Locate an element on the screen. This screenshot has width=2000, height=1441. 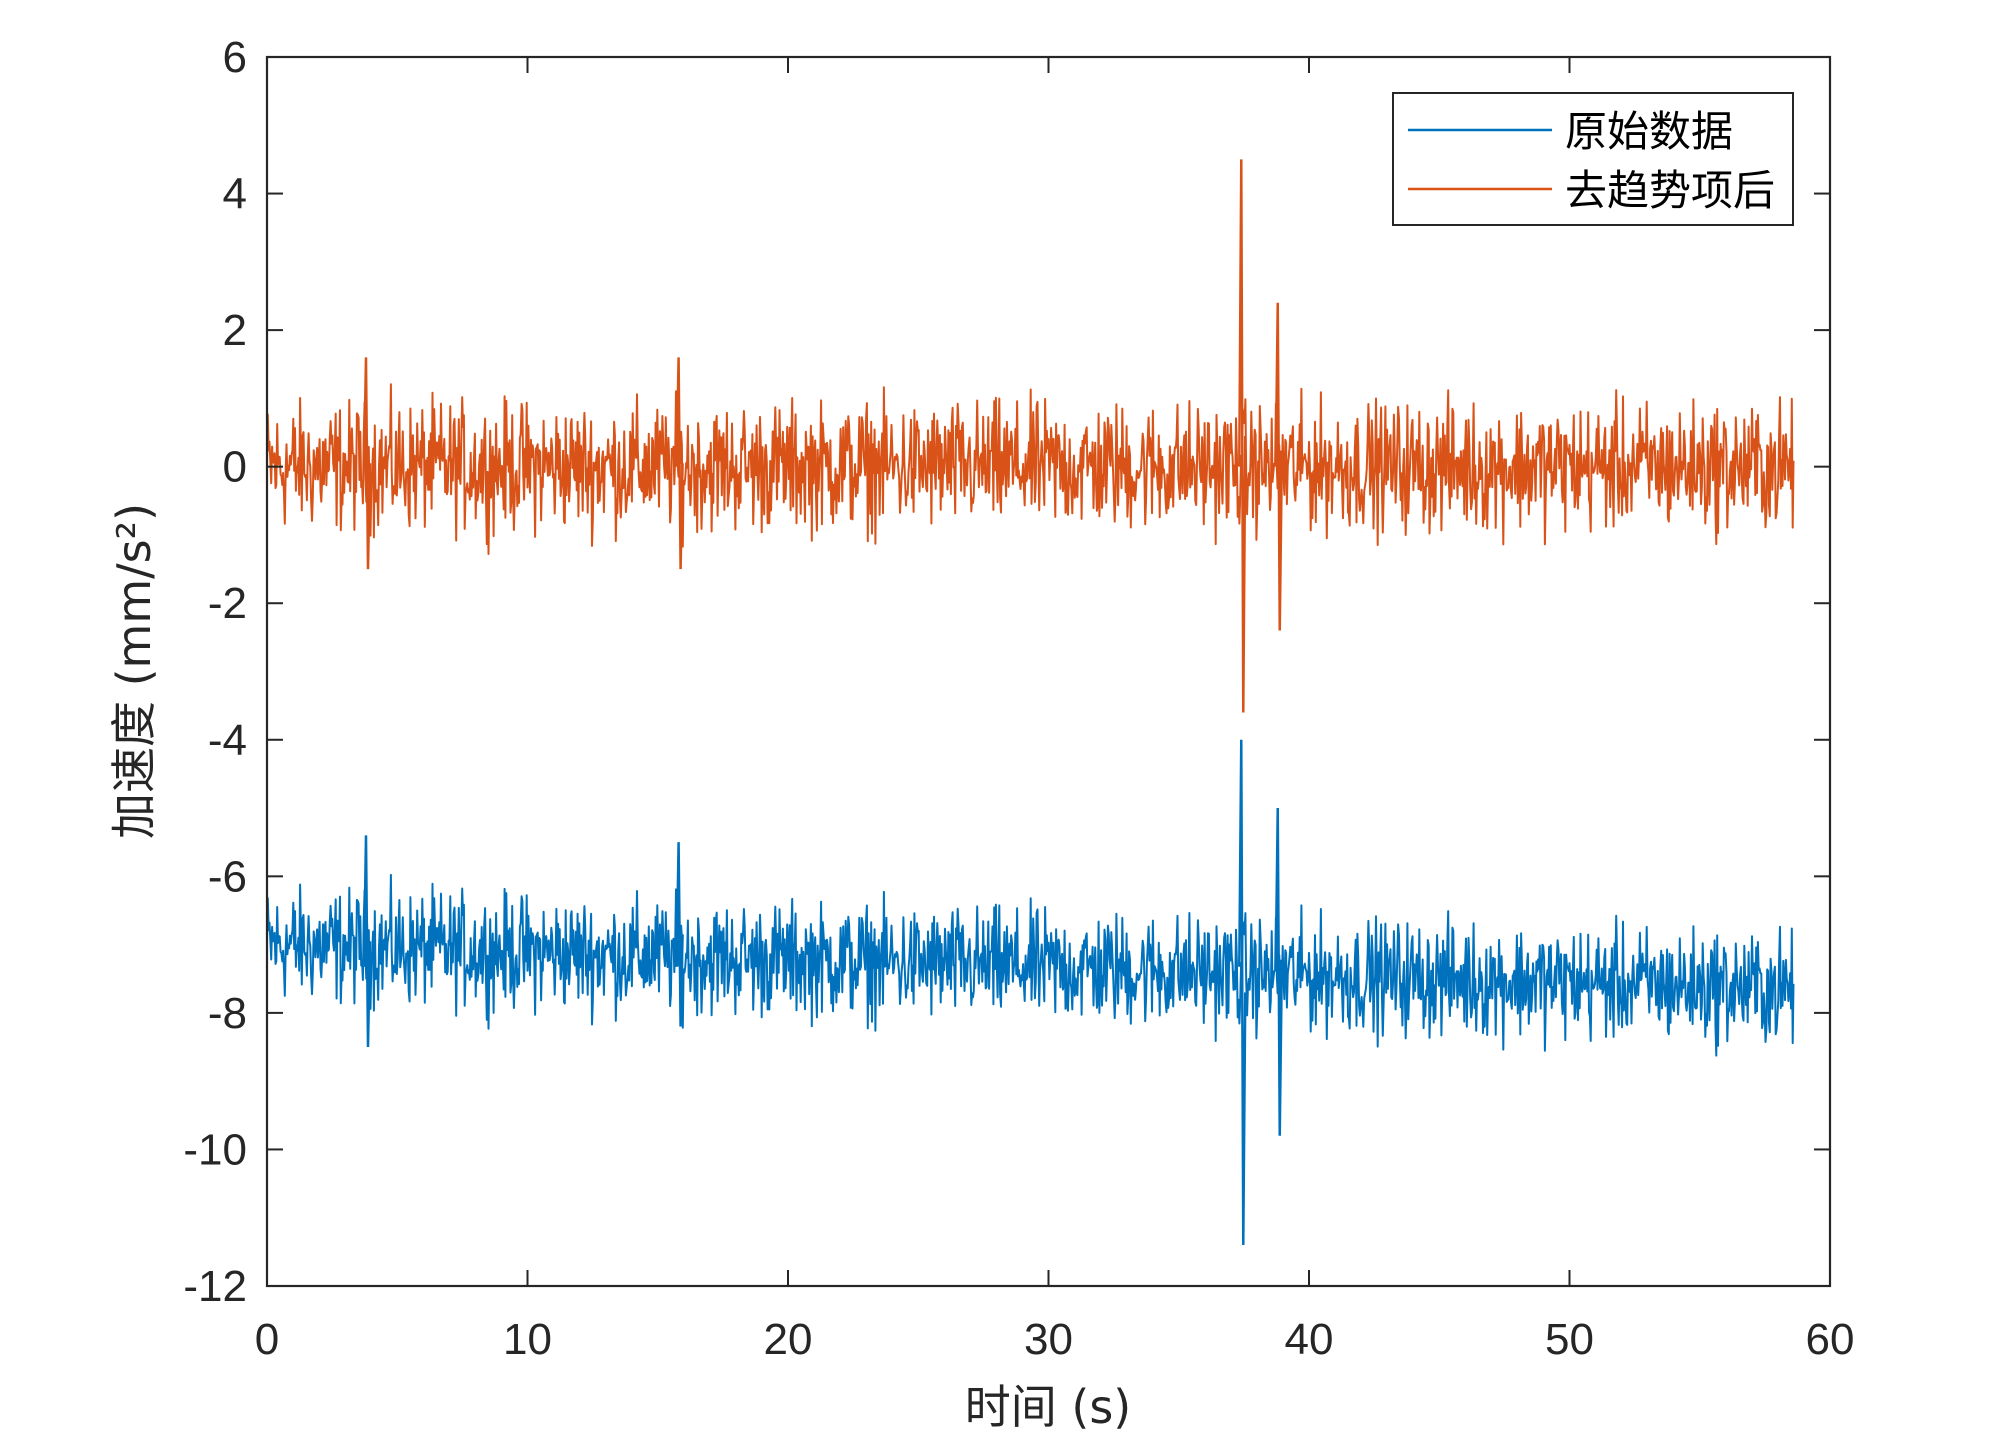
y-tick-label: -4 is located at coordinates (227, 740).